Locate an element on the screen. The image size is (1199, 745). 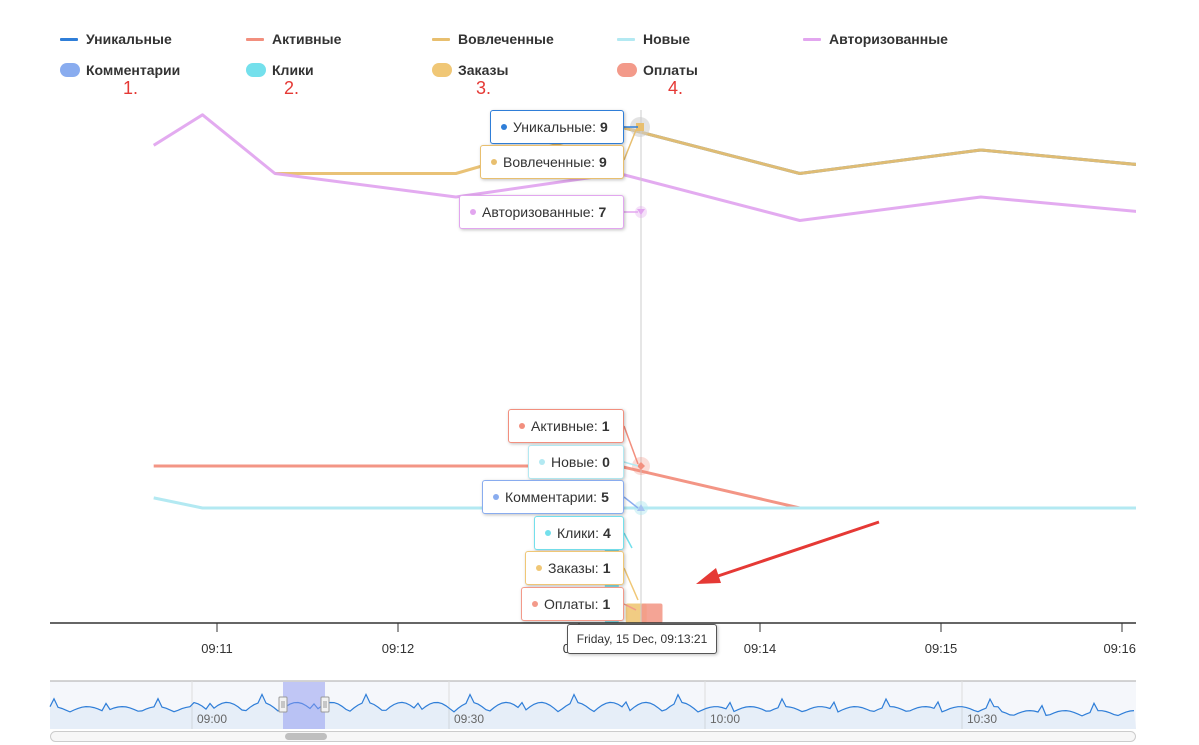
legend-label: Клики is located at coordinates (293, 70).